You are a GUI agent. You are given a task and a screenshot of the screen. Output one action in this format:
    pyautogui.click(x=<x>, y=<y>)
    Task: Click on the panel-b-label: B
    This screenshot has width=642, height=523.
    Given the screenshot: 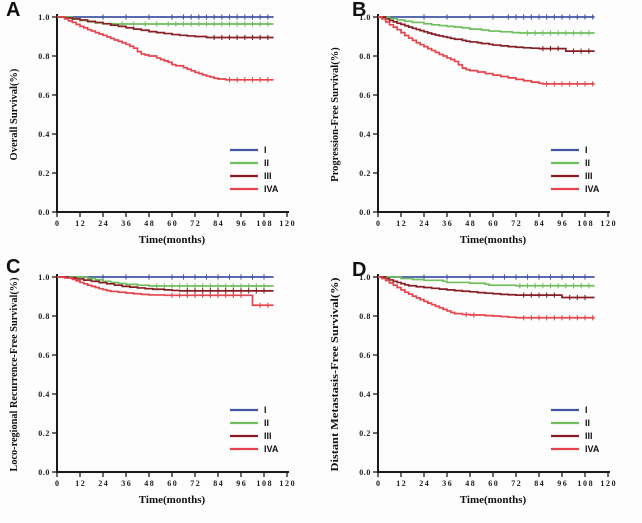 What is the action you would take?
    pyautogui.click(x=359, y=10)
    